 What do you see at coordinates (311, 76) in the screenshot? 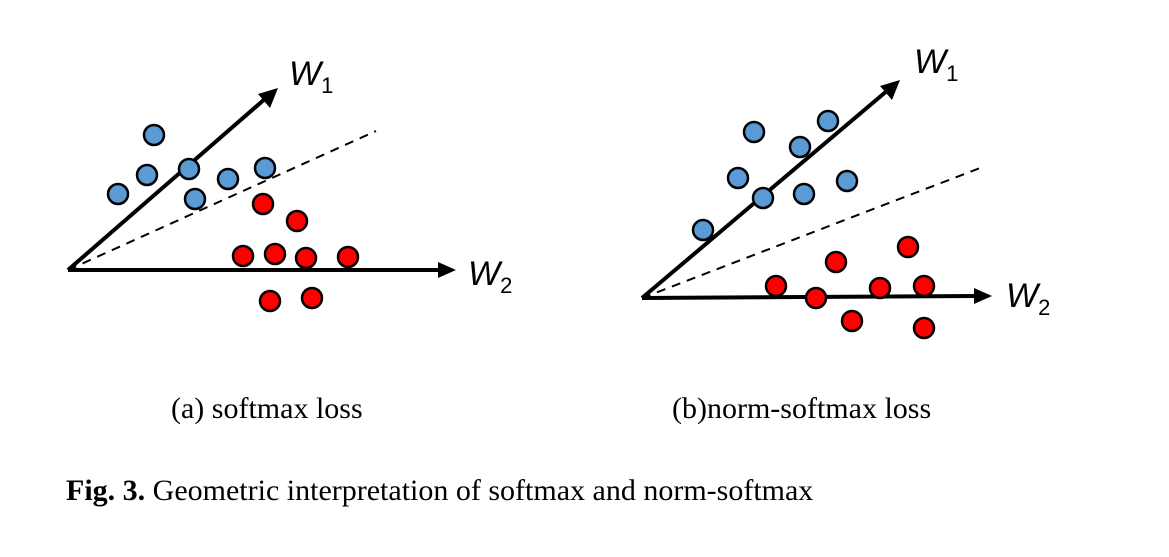
I see `w1-label-a: W1` at bounding box center [311, 76].